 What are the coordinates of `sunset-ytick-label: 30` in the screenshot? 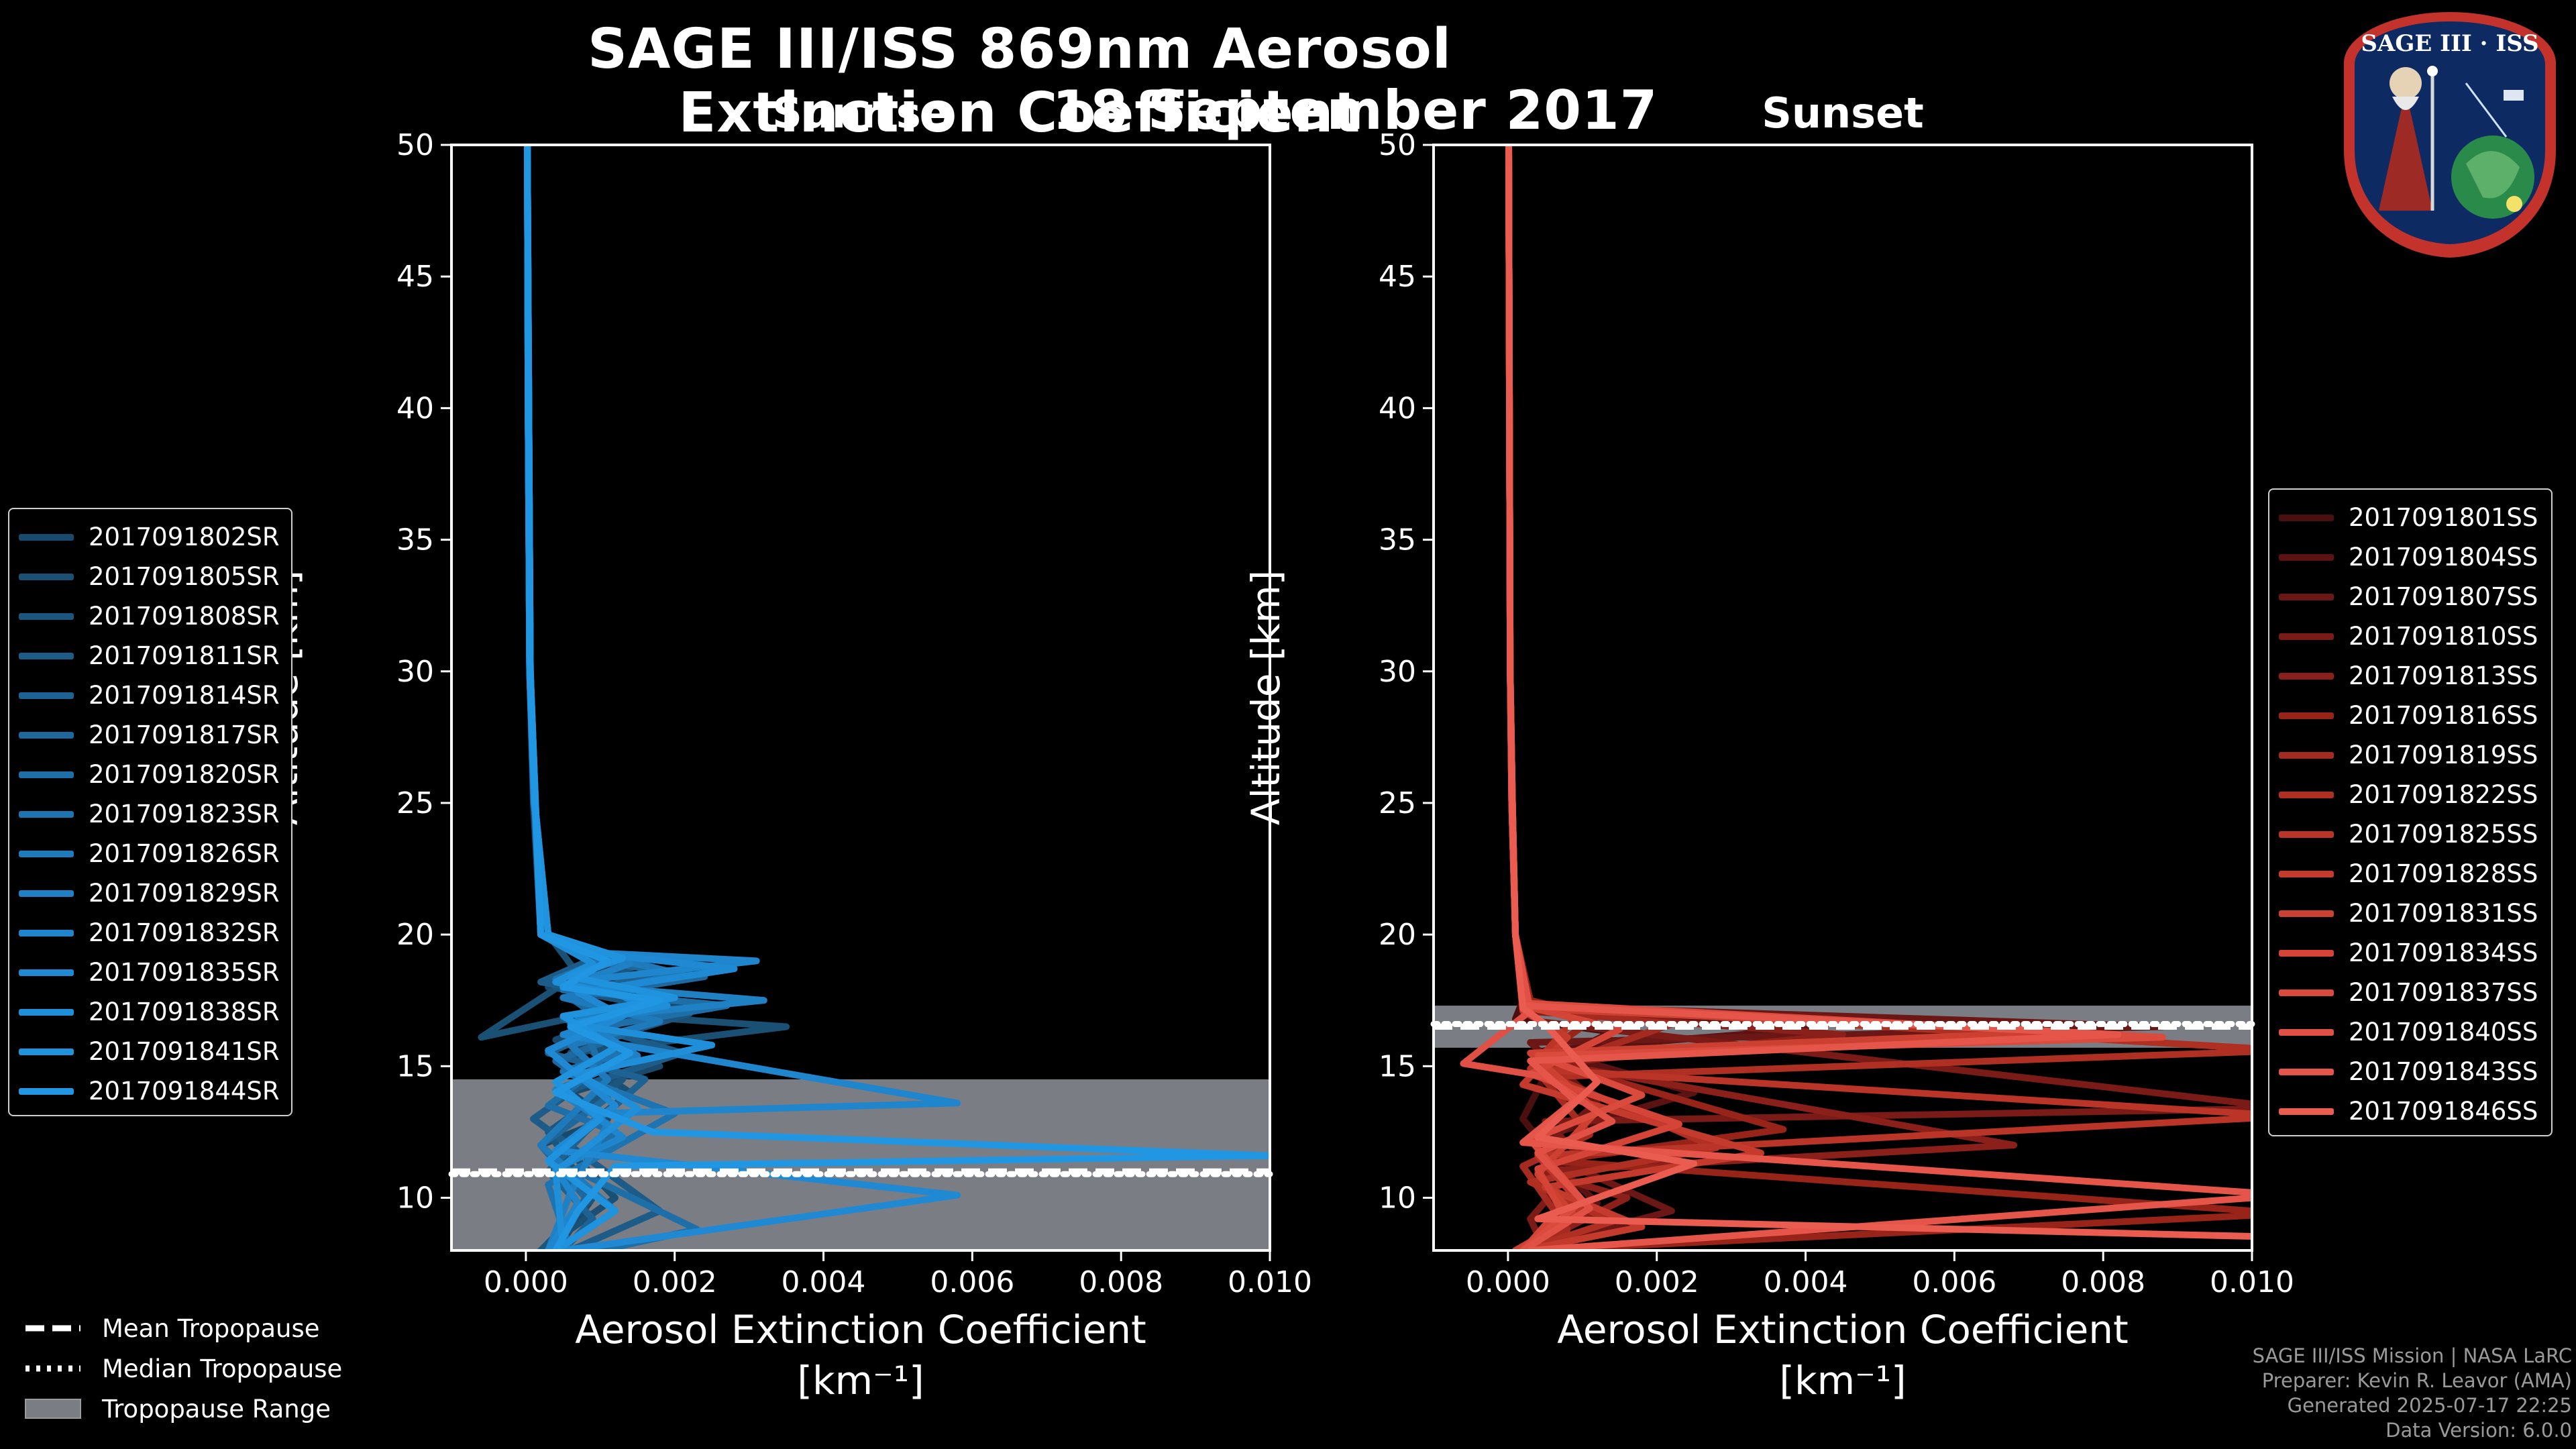 It's located at (1397, 672).